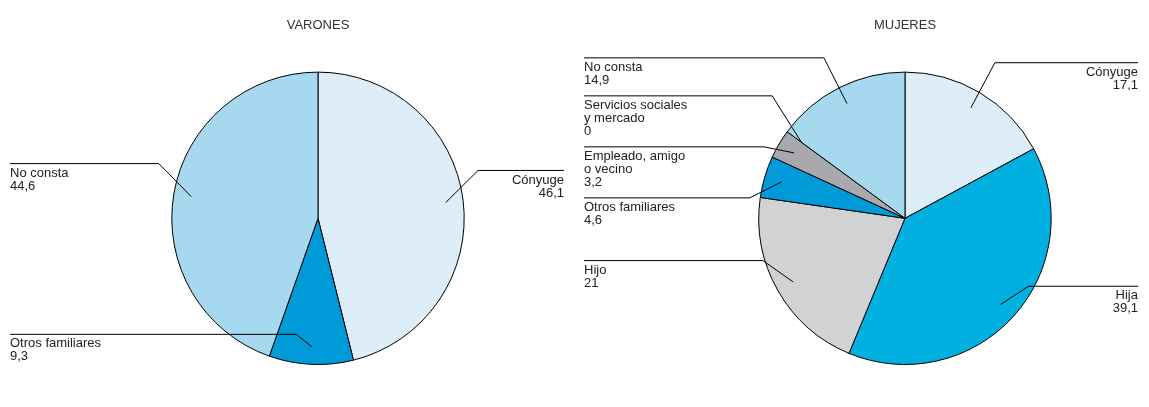 The image size is (1149, 407). What do you see at coordinates (597, 79) in the screenshot?
I see `data-label: 14,9` at bounding box center [597, 79].